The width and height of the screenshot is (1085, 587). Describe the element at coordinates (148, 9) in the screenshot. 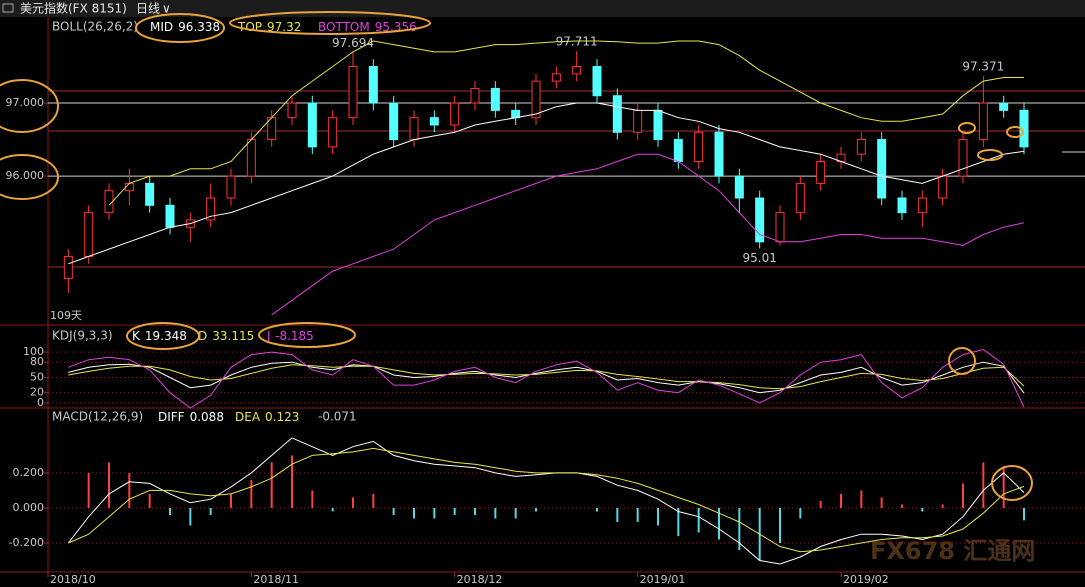

I see `period-label: 日线` at that location.